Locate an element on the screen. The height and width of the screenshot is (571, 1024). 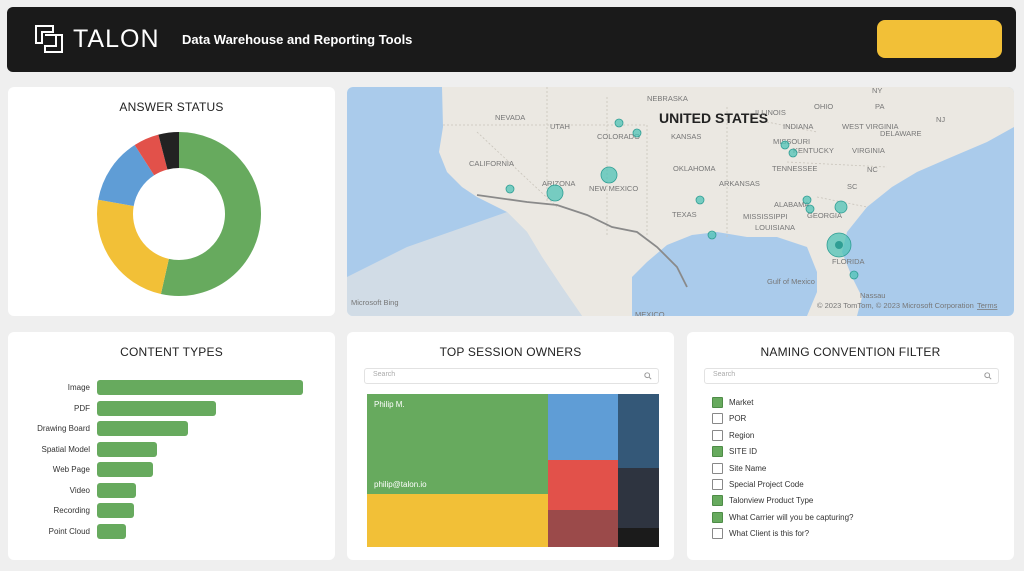
bar-image is located at coordinates (200, 387).